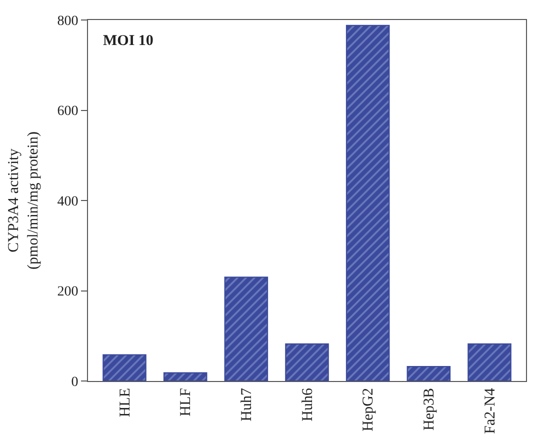 The width and height of the screenshot is (556, 446). What do you see at coordinates (125, 403) in the screenshot?
I see `x-tick-label: HLE` at bounding box center [125, 403].